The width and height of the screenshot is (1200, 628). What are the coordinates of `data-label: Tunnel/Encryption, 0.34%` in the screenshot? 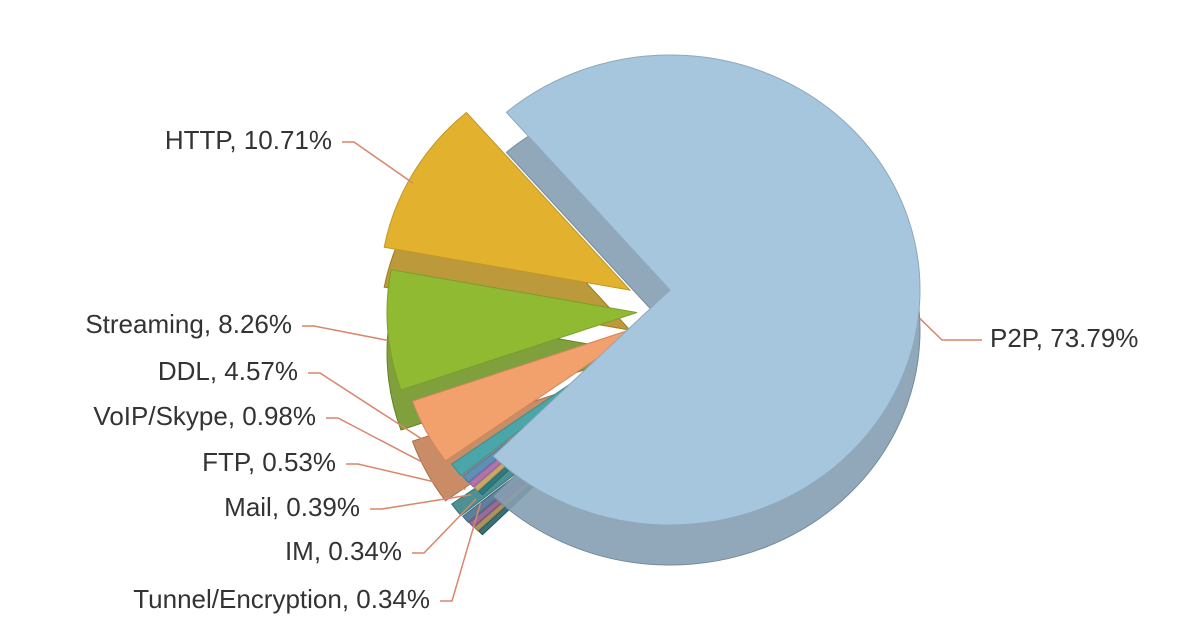 It's located at (281, 599).